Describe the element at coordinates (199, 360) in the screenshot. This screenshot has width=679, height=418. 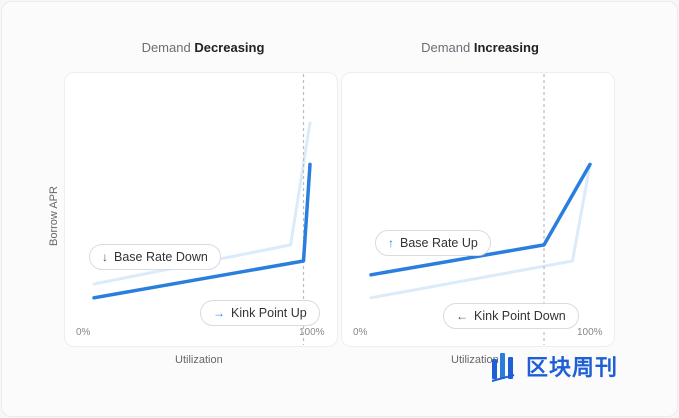
I see `x-axis-label-left: Utilization` at that location.